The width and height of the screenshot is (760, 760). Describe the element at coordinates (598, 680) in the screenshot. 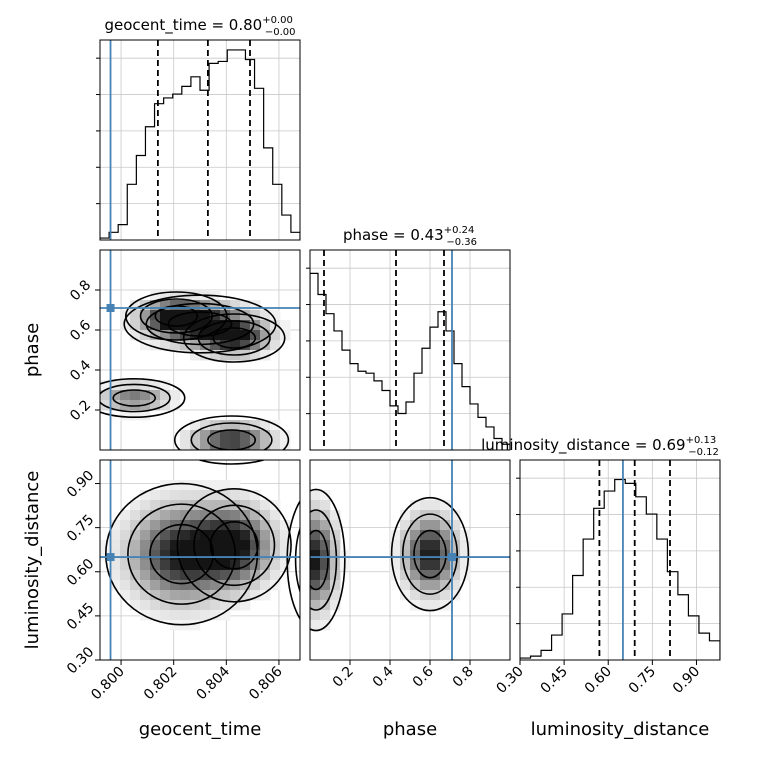

I see `x-tick-label: 0.60` at that location.